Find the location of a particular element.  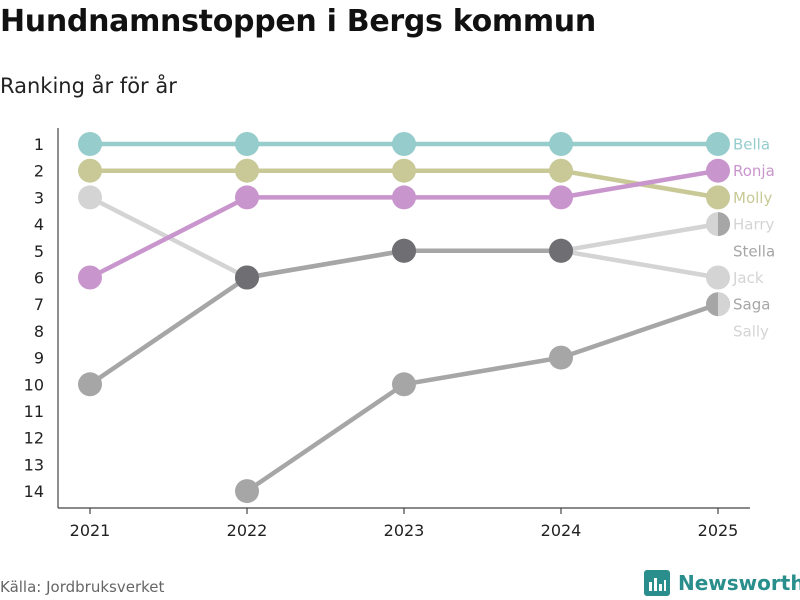

y-tick-label: 8 is located at coordinates (39, 331).